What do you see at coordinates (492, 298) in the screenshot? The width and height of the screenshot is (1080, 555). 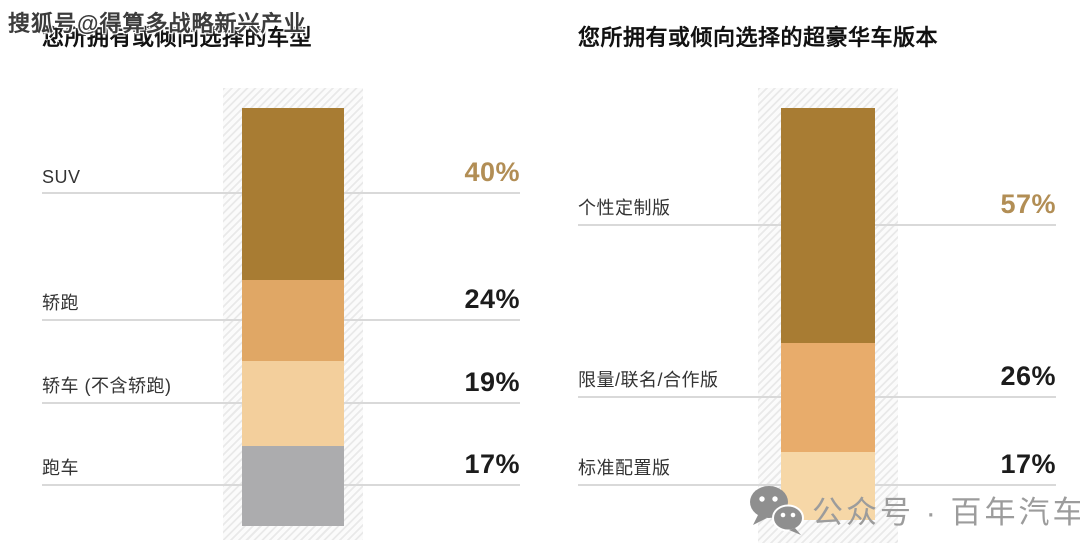 I see `category-value: 24%` at bounding box center [492, 298].